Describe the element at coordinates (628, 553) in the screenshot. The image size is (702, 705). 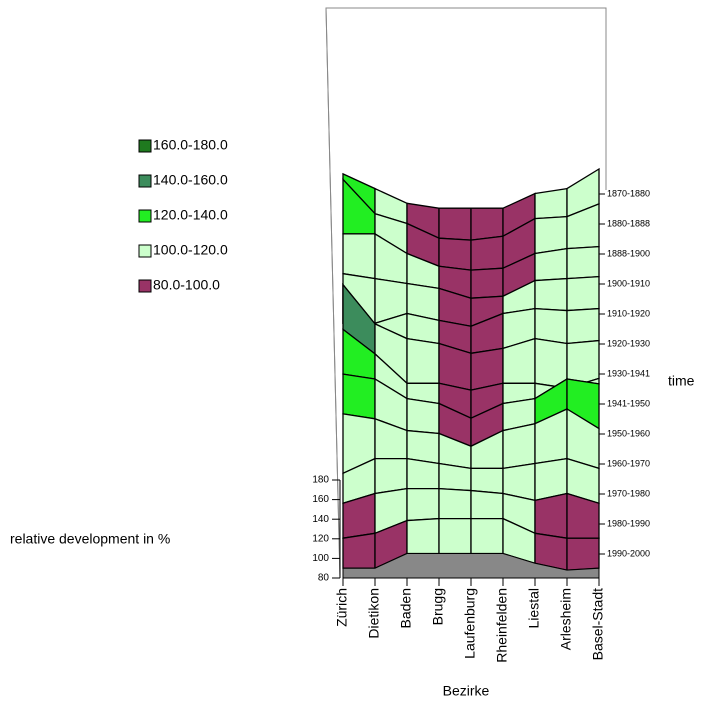
I see `y-tick-label: 1990-2000` at that location.